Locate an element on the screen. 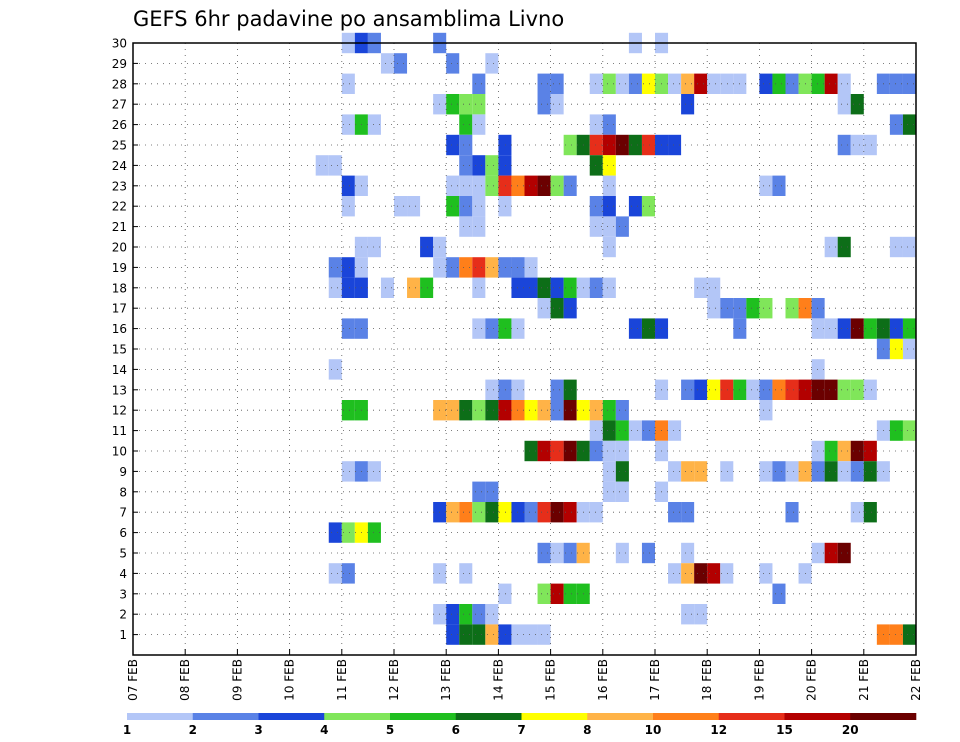 The image size is (960, 742). y-tick-label: 5 is located at coordinates (123, 554).